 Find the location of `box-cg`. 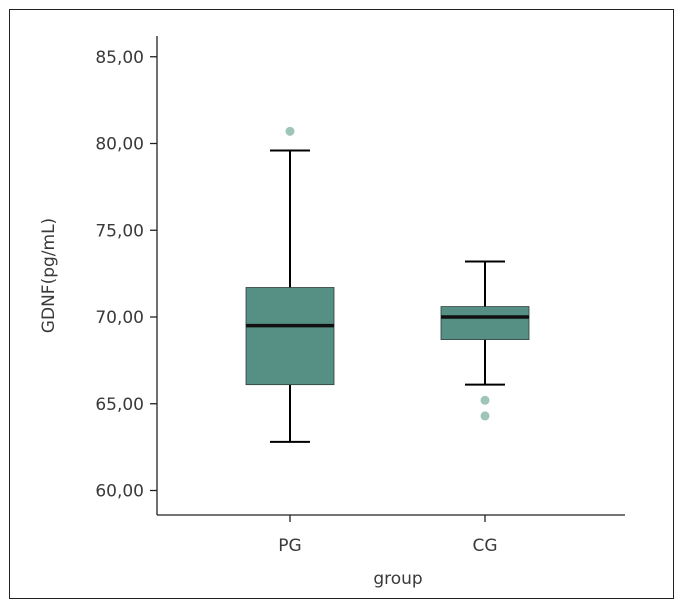

box-cg is located at coordinates (485, 340).